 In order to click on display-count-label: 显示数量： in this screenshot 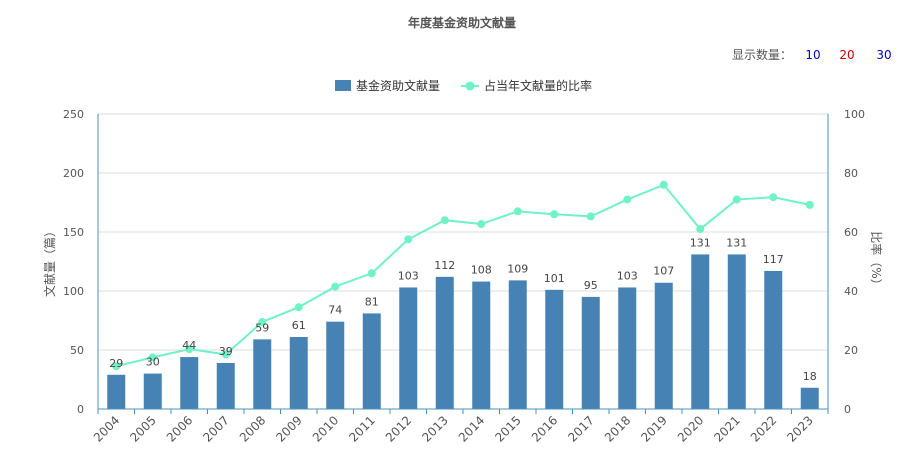, I will do `click(762, 54)`.